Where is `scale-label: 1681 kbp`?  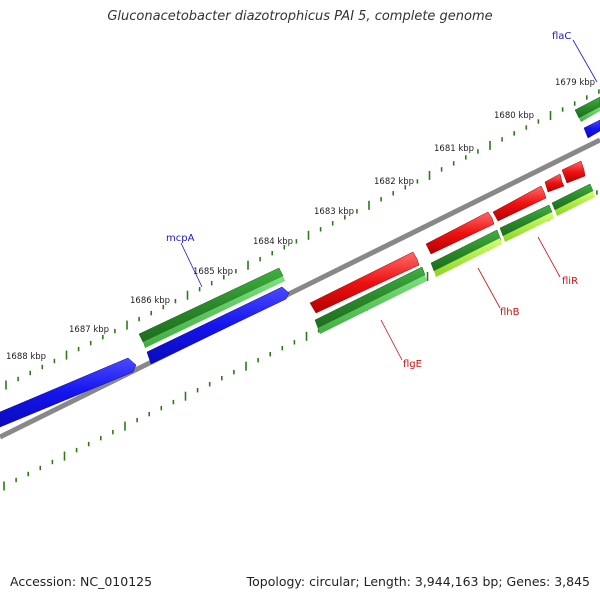
scale-label: 1681 kbp is located at coordinates (454, 149).